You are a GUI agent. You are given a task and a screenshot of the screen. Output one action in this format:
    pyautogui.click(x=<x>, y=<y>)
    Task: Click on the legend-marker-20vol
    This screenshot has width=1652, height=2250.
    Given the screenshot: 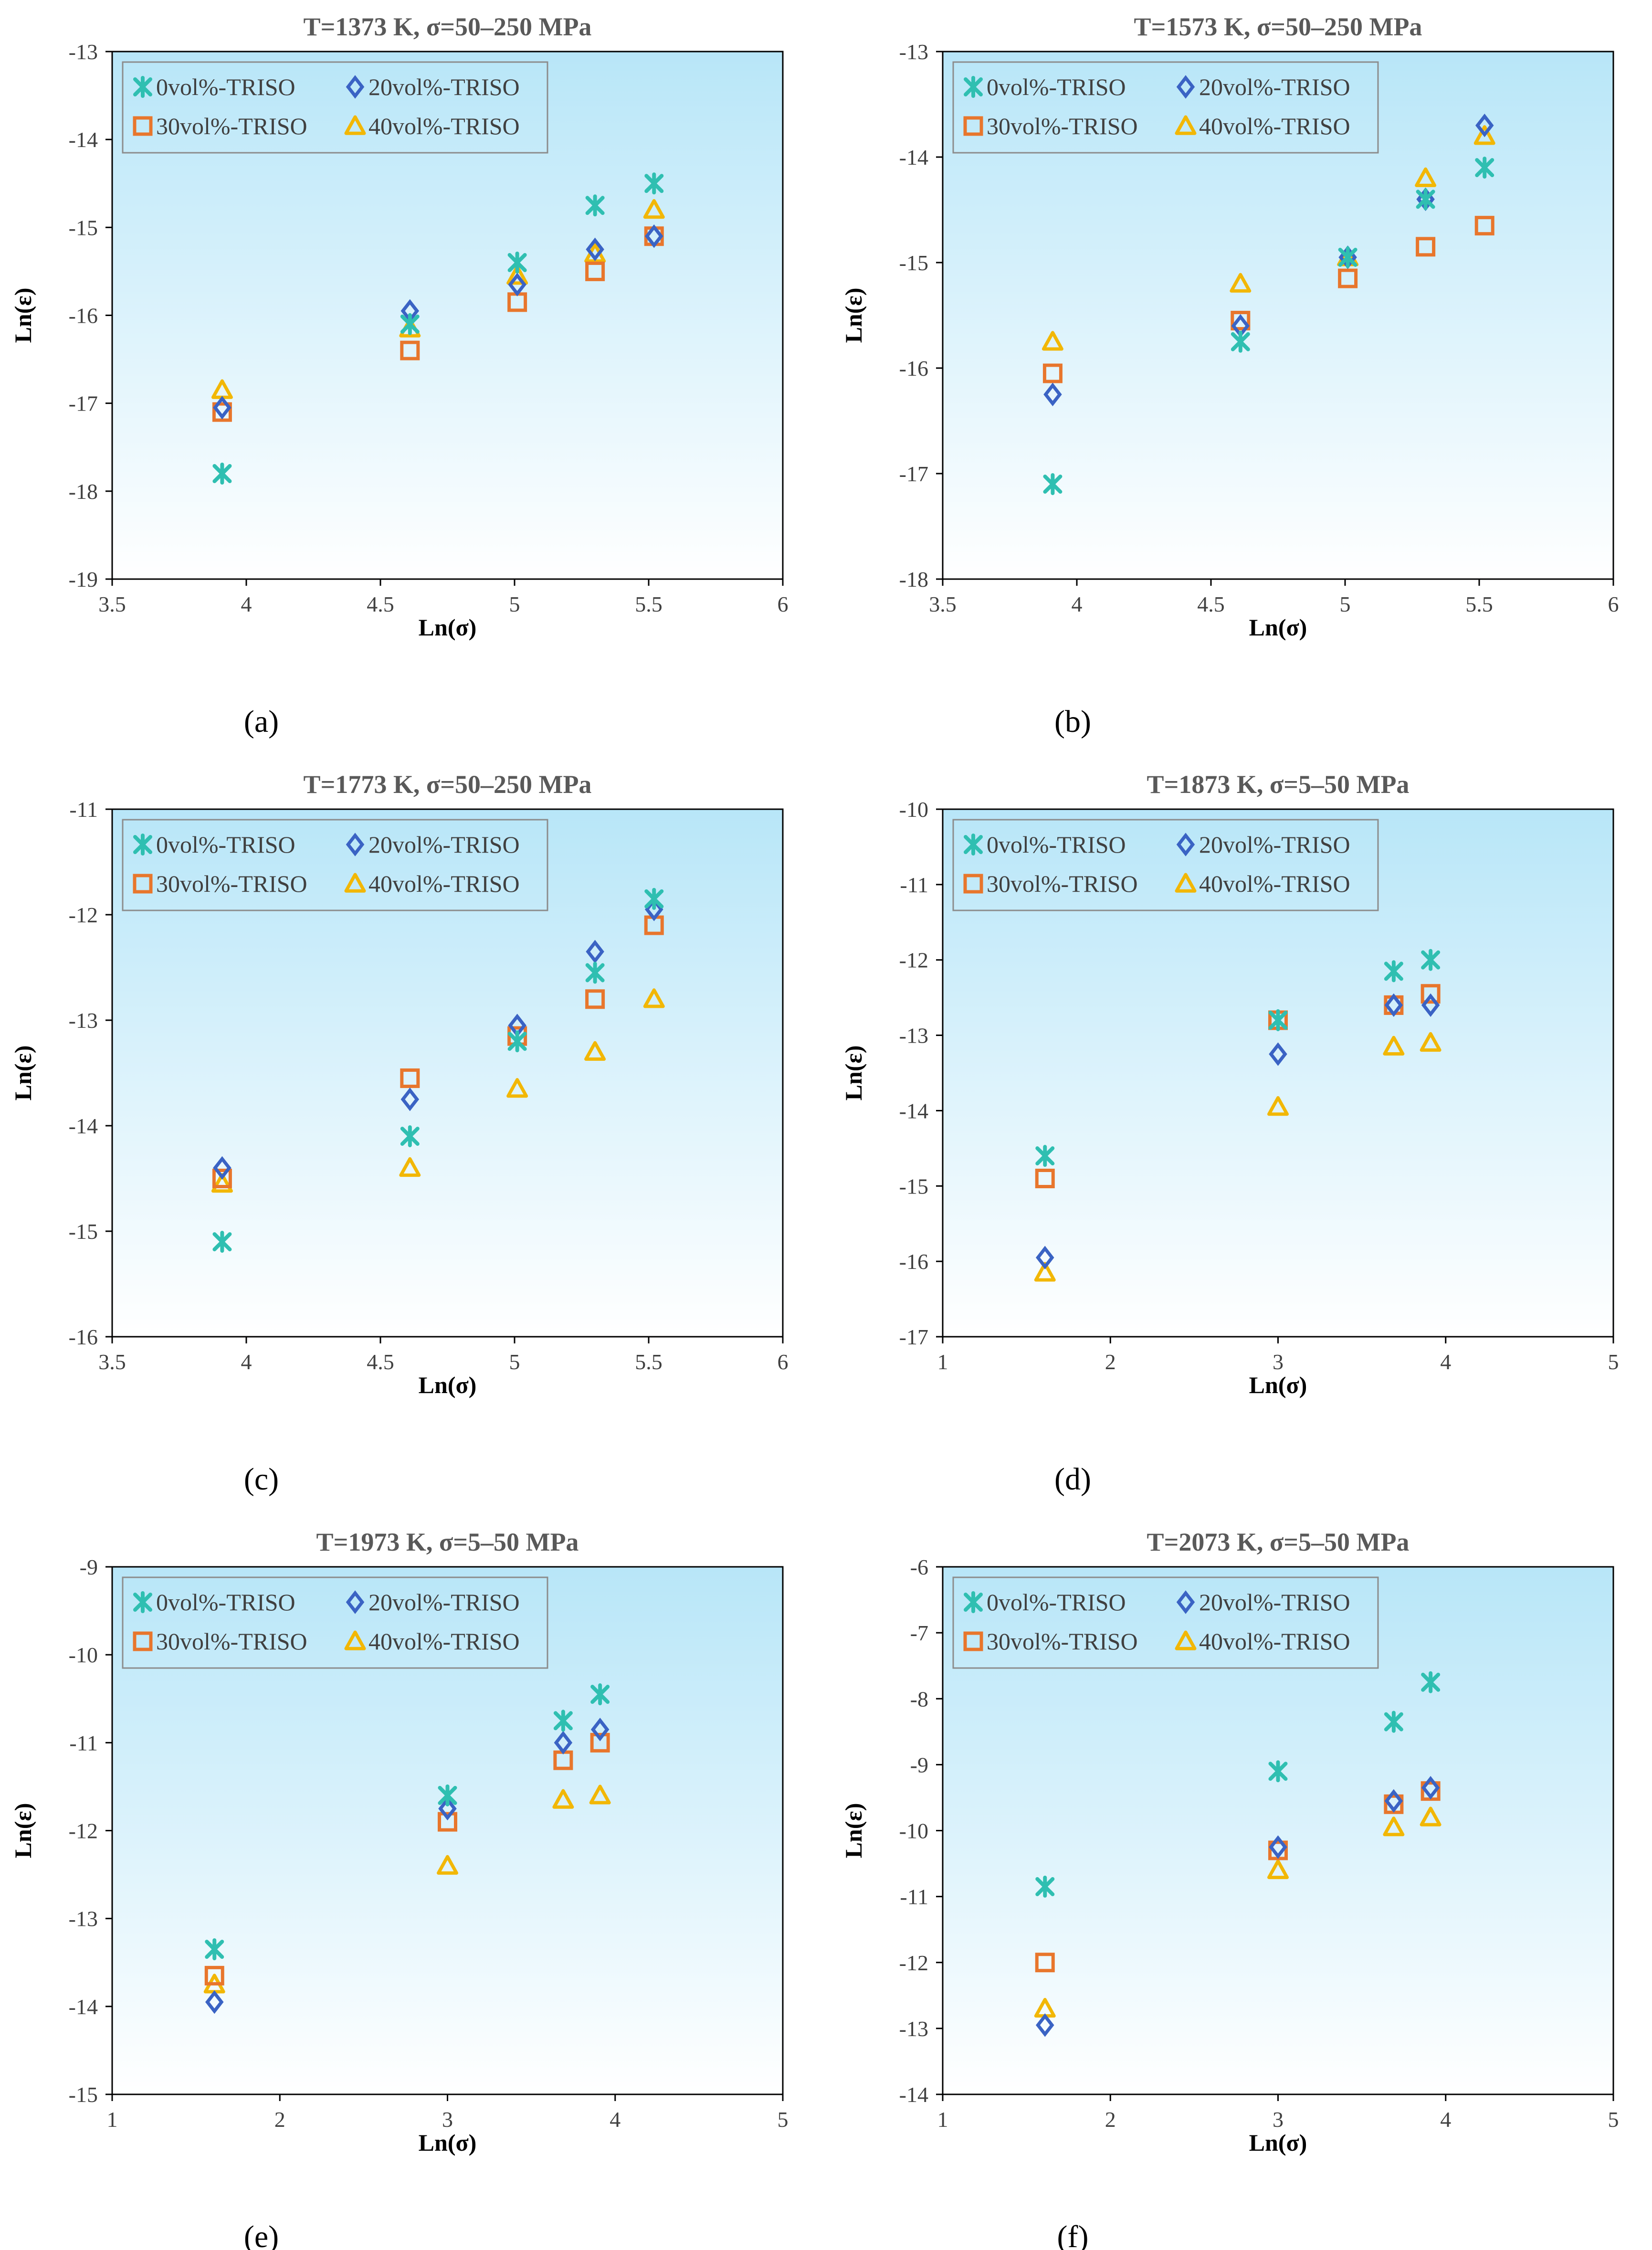 What is the action you would take?
    pyautogui.click(x=356, y=1602)
    